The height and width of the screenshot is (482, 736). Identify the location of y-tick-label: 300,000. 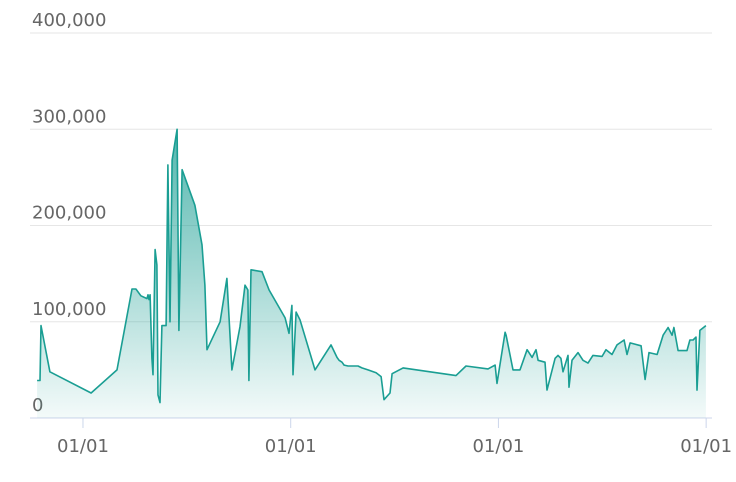
(69, 116).